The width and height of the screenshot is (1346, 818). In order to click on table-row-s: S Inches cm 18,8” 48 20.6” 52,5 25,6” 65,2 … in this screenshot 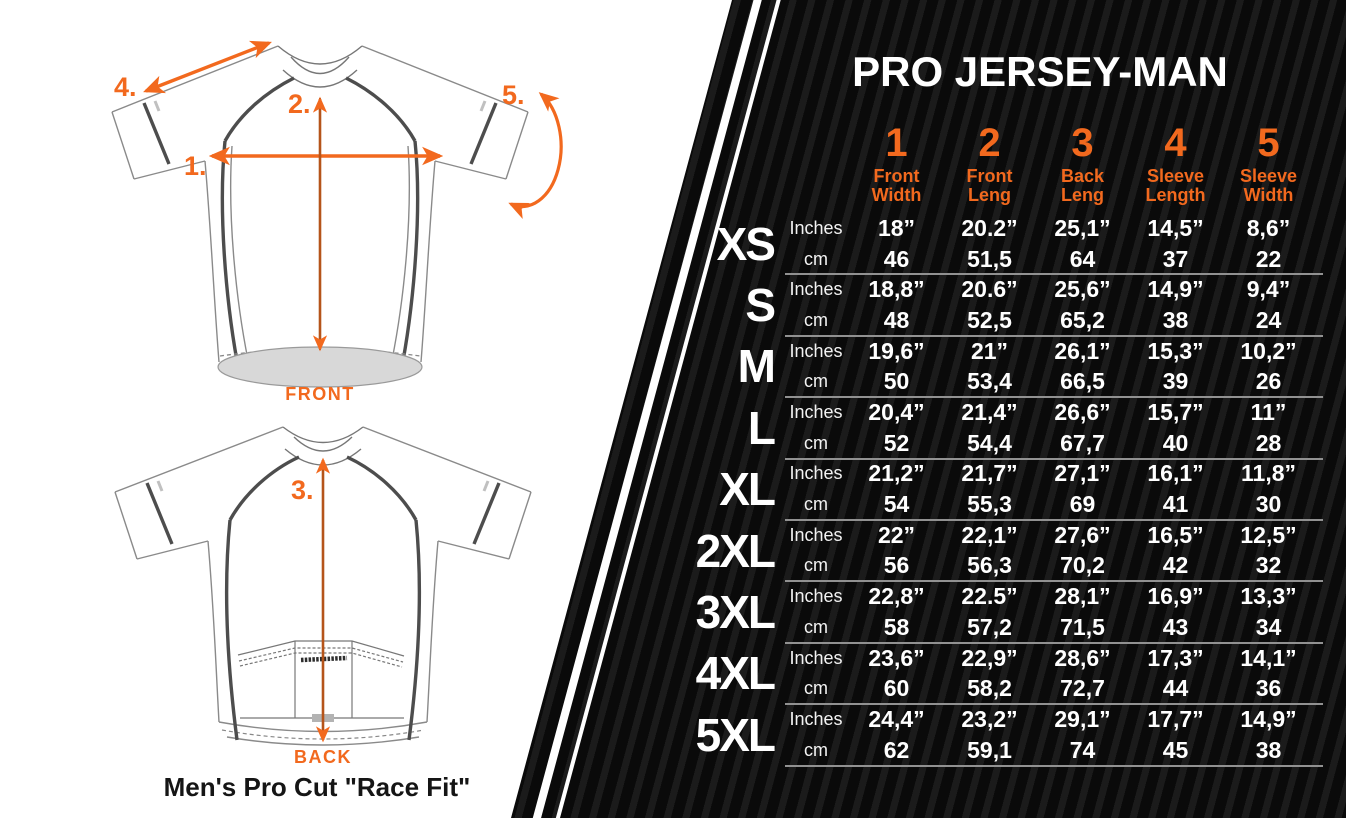, I will do `click(1006, 305)`.